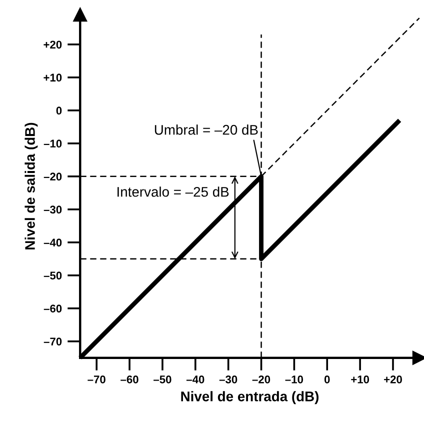 The image size is (424, 421). Describe the element at coordinates (294, 380) in the screenshot. I see `x-tick-label: –10` at that location.